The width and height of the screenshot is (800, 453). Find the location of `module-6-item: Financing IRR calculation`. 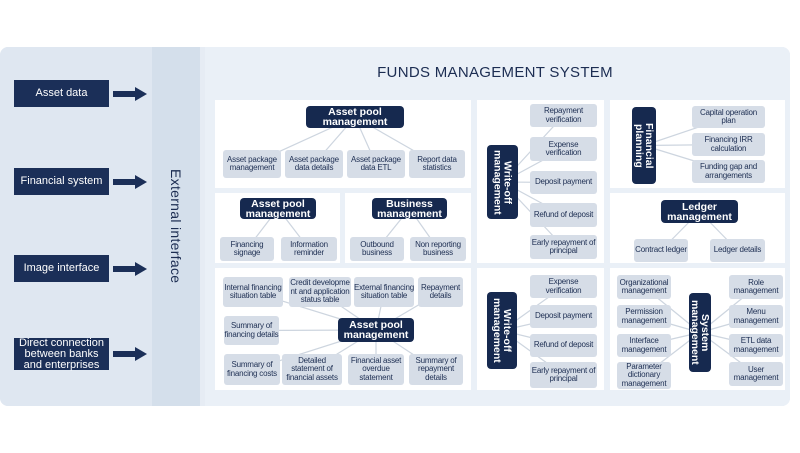

module-6-item: Financing IRR calculation is located at coordinates (728, 144).